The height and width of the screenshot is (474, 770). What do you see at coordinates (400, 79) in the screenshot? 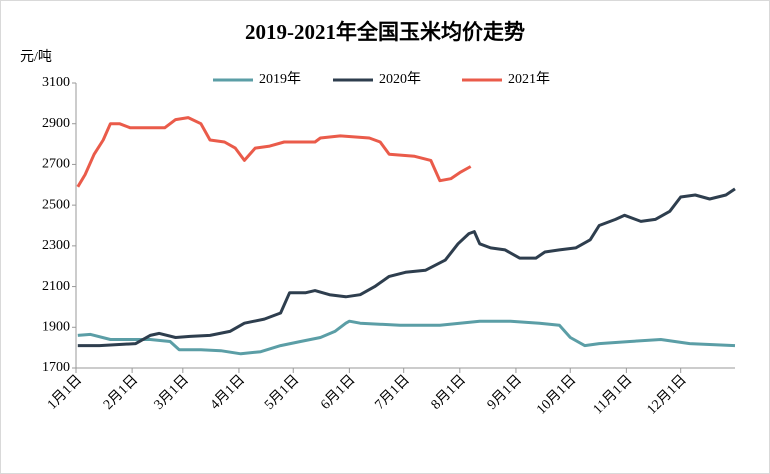
I see `legend-label: 2020年` at bounding box center [400, 79].